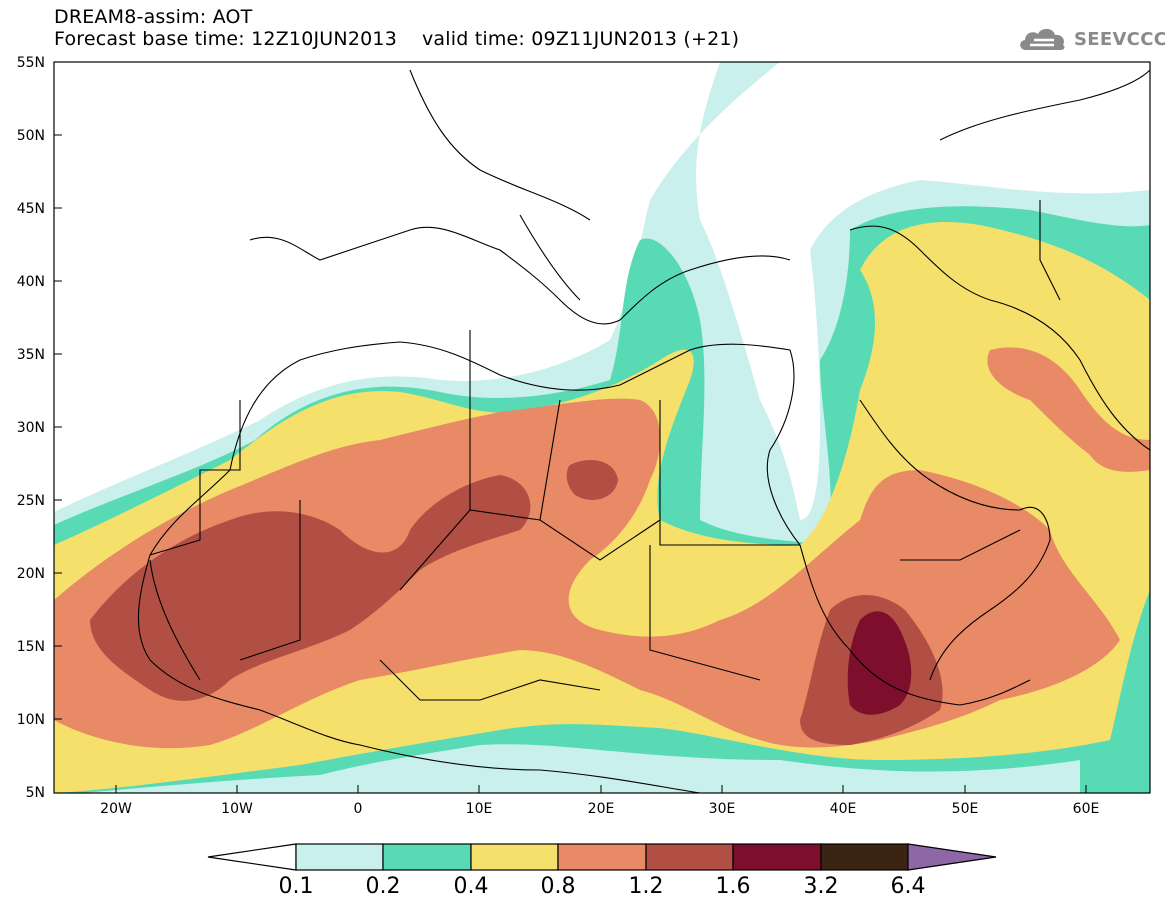 The width and height of the screenshot is (1165, 905). What do you see at coordinates (843, 809) in the screenshot?
I see `lon-label: 40E` at bounding box center [843, 809].